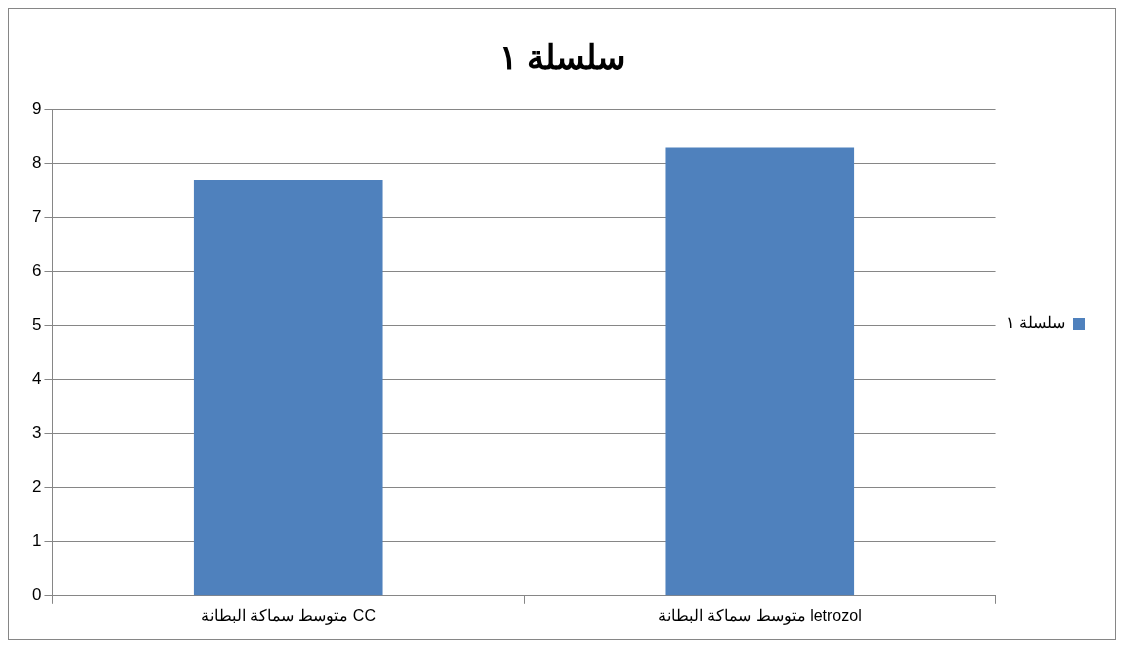  What do you see at coordinates (1035, 323) in the screenshot?
I see `legend-label: سلسلة ١` at bounding box center [1035, 323].